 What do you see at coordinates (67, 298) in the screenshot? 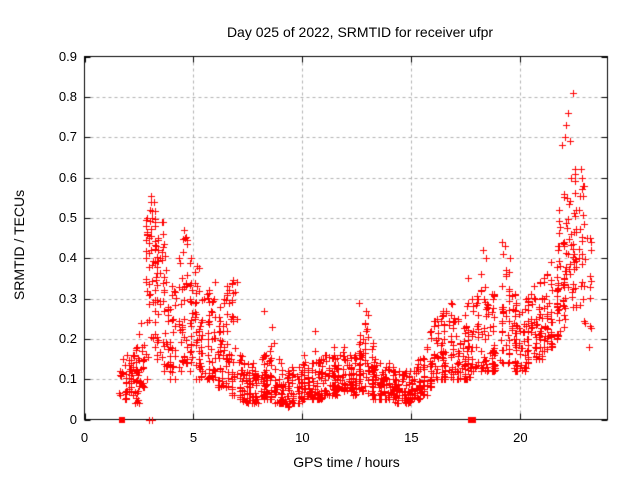
I see `y-tick-label: 0.3` at bounding box center [67, 298].